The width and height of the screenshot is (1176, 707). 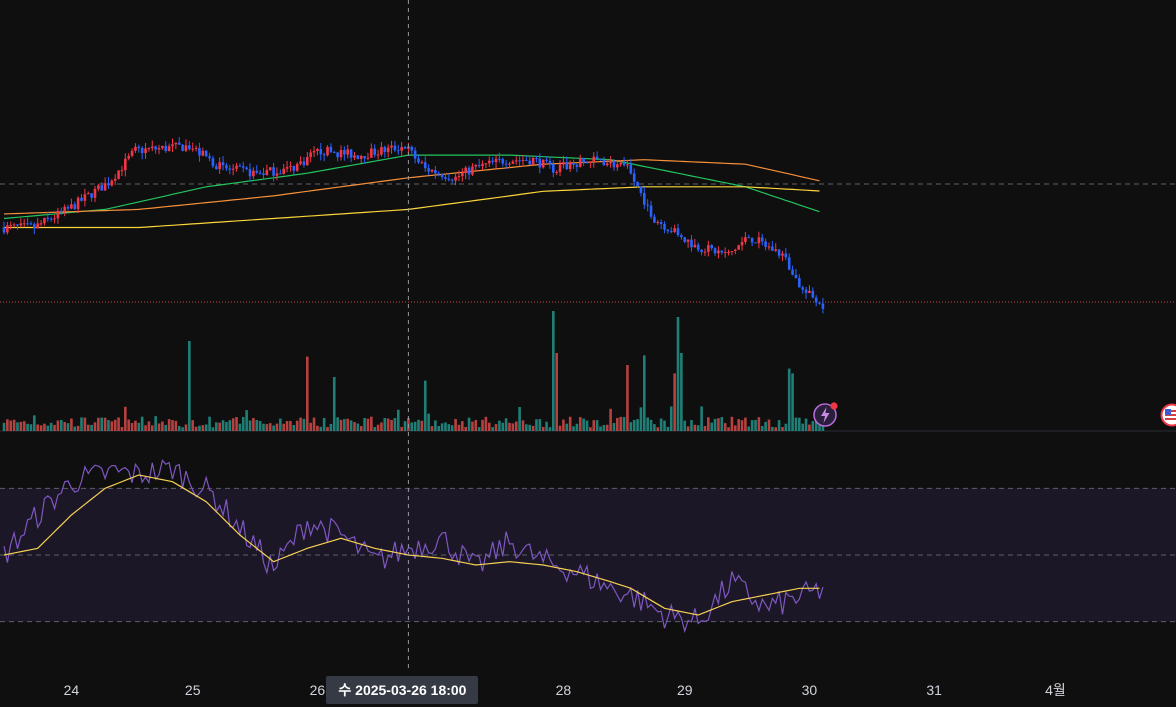 I want to click on flag-button, so click(x=1168, y=415).